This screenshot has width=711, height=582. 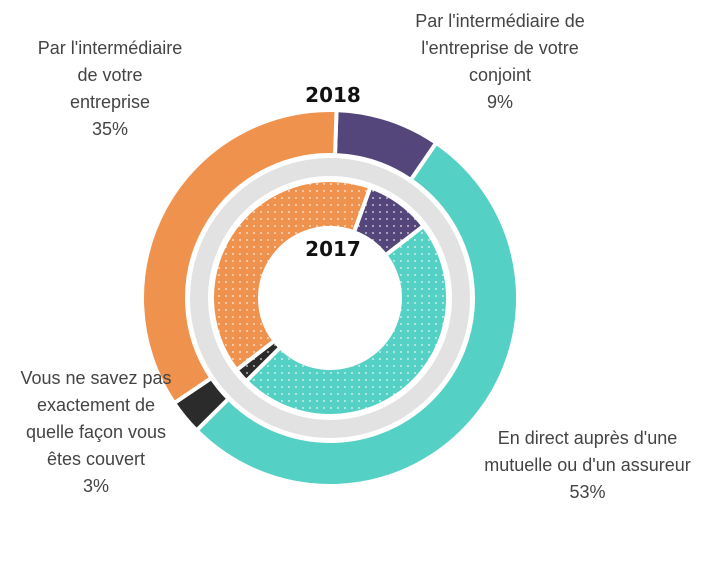 What do you see at coordinates (110, 129) in the screenshot?
I see `value-label: 35%` at bounding box center [110, 129].